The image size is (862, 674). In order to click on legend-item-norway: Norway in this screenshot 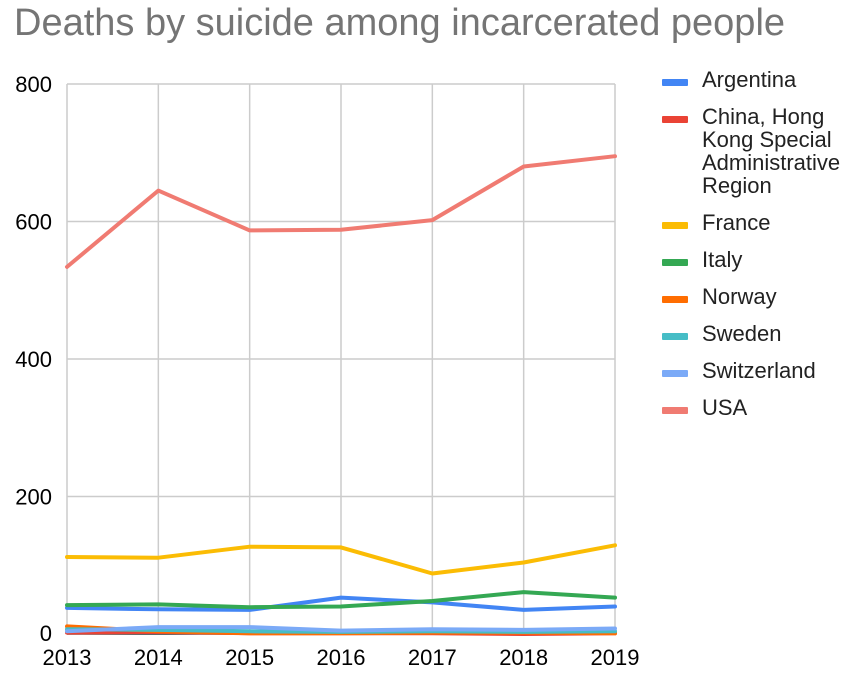, I will do `click(759, 296)`.